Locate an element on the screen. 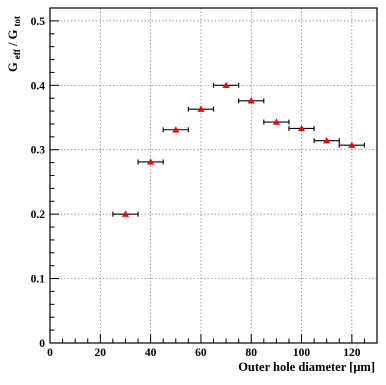 Image resolution: width=386 pixels, height=385 pixels. x-tick-label: 120 is located at coordinates (352, 353).